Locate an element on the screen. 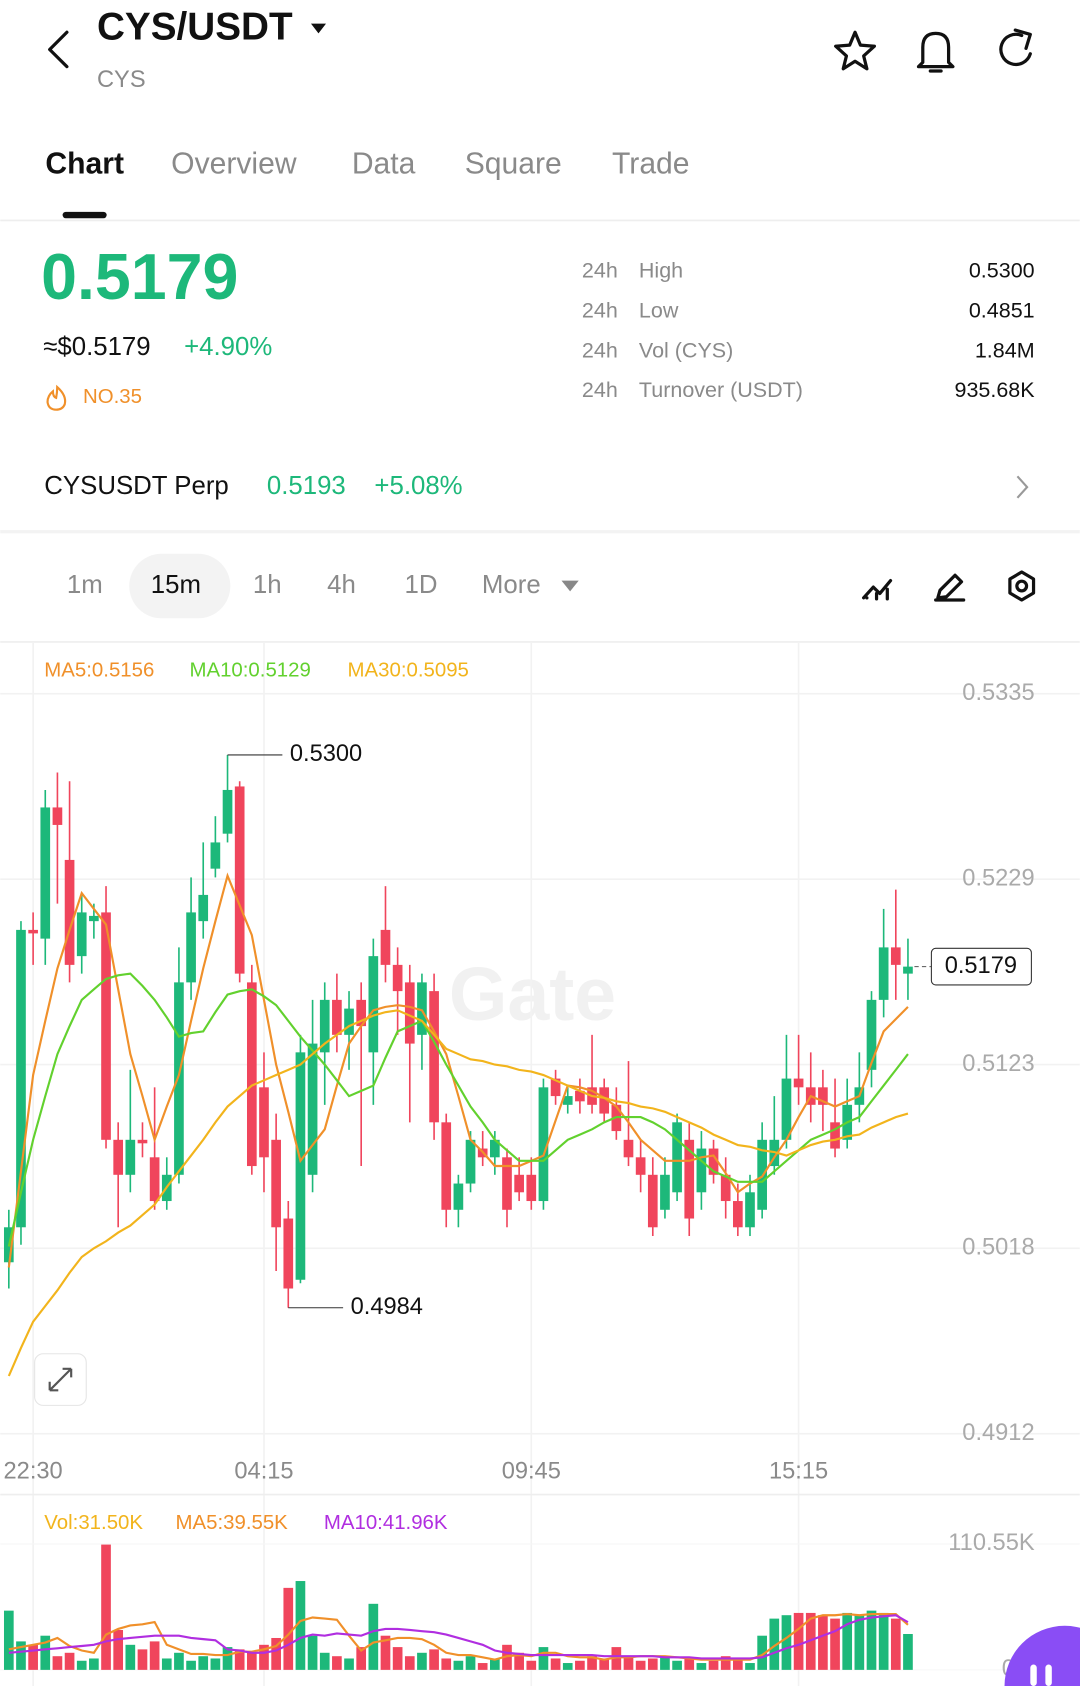  interval: 1m is located at coordinates (85, 585).